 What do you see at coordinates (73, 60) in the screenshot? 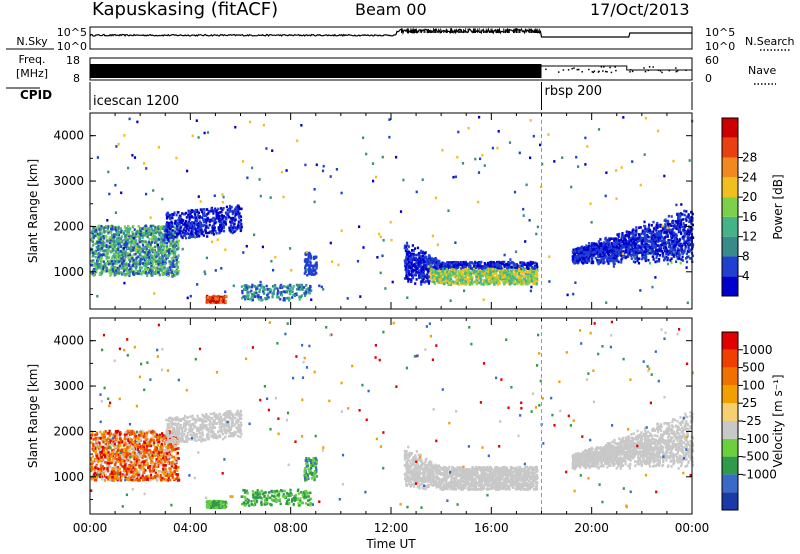
I see `freq-tick-top: 18` at bounding box center [73, 60].